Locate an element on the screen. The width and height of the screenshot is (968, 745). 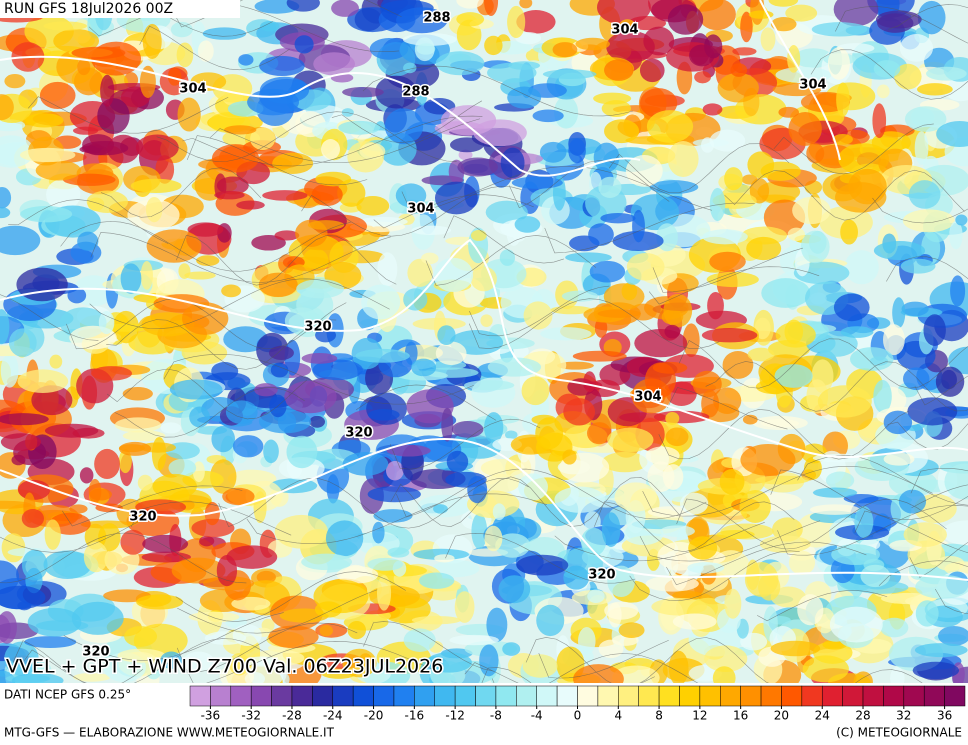
header-box is located at coordinates (120, 9).